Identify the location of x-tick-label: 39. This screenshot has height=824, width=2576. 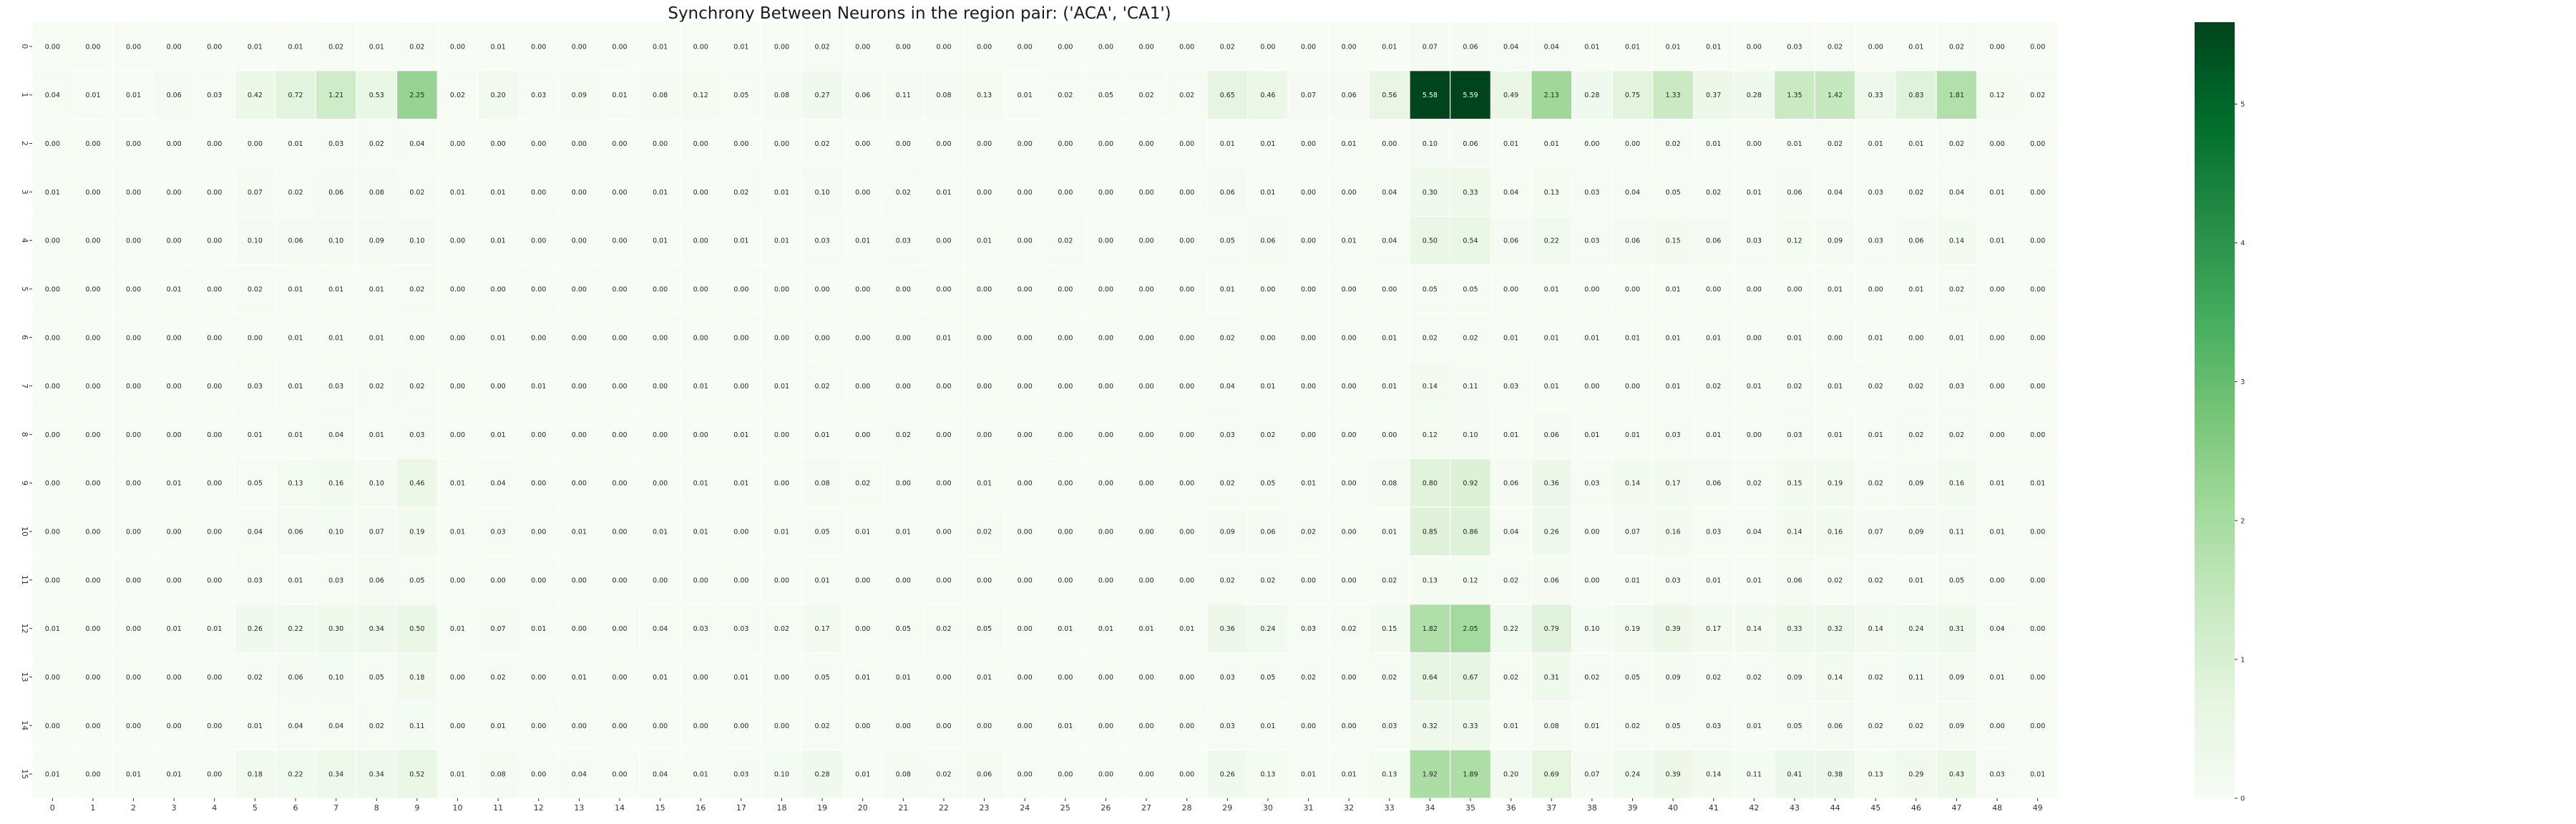
(1632, 808).